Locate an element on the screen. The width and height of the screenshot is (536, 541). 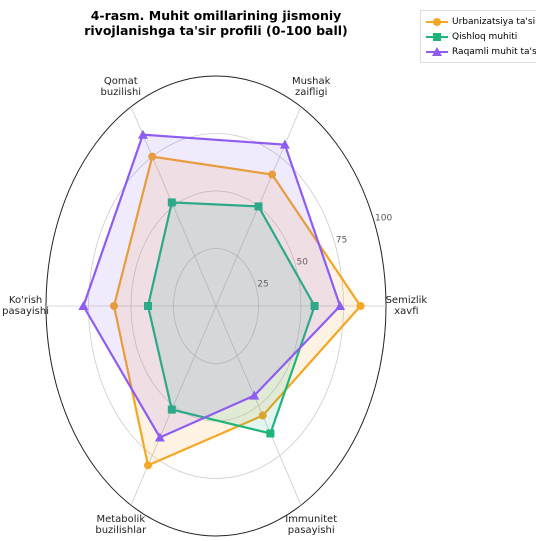
axis-label: Ko'rish pasayishi is located at coordinates (26, 306).